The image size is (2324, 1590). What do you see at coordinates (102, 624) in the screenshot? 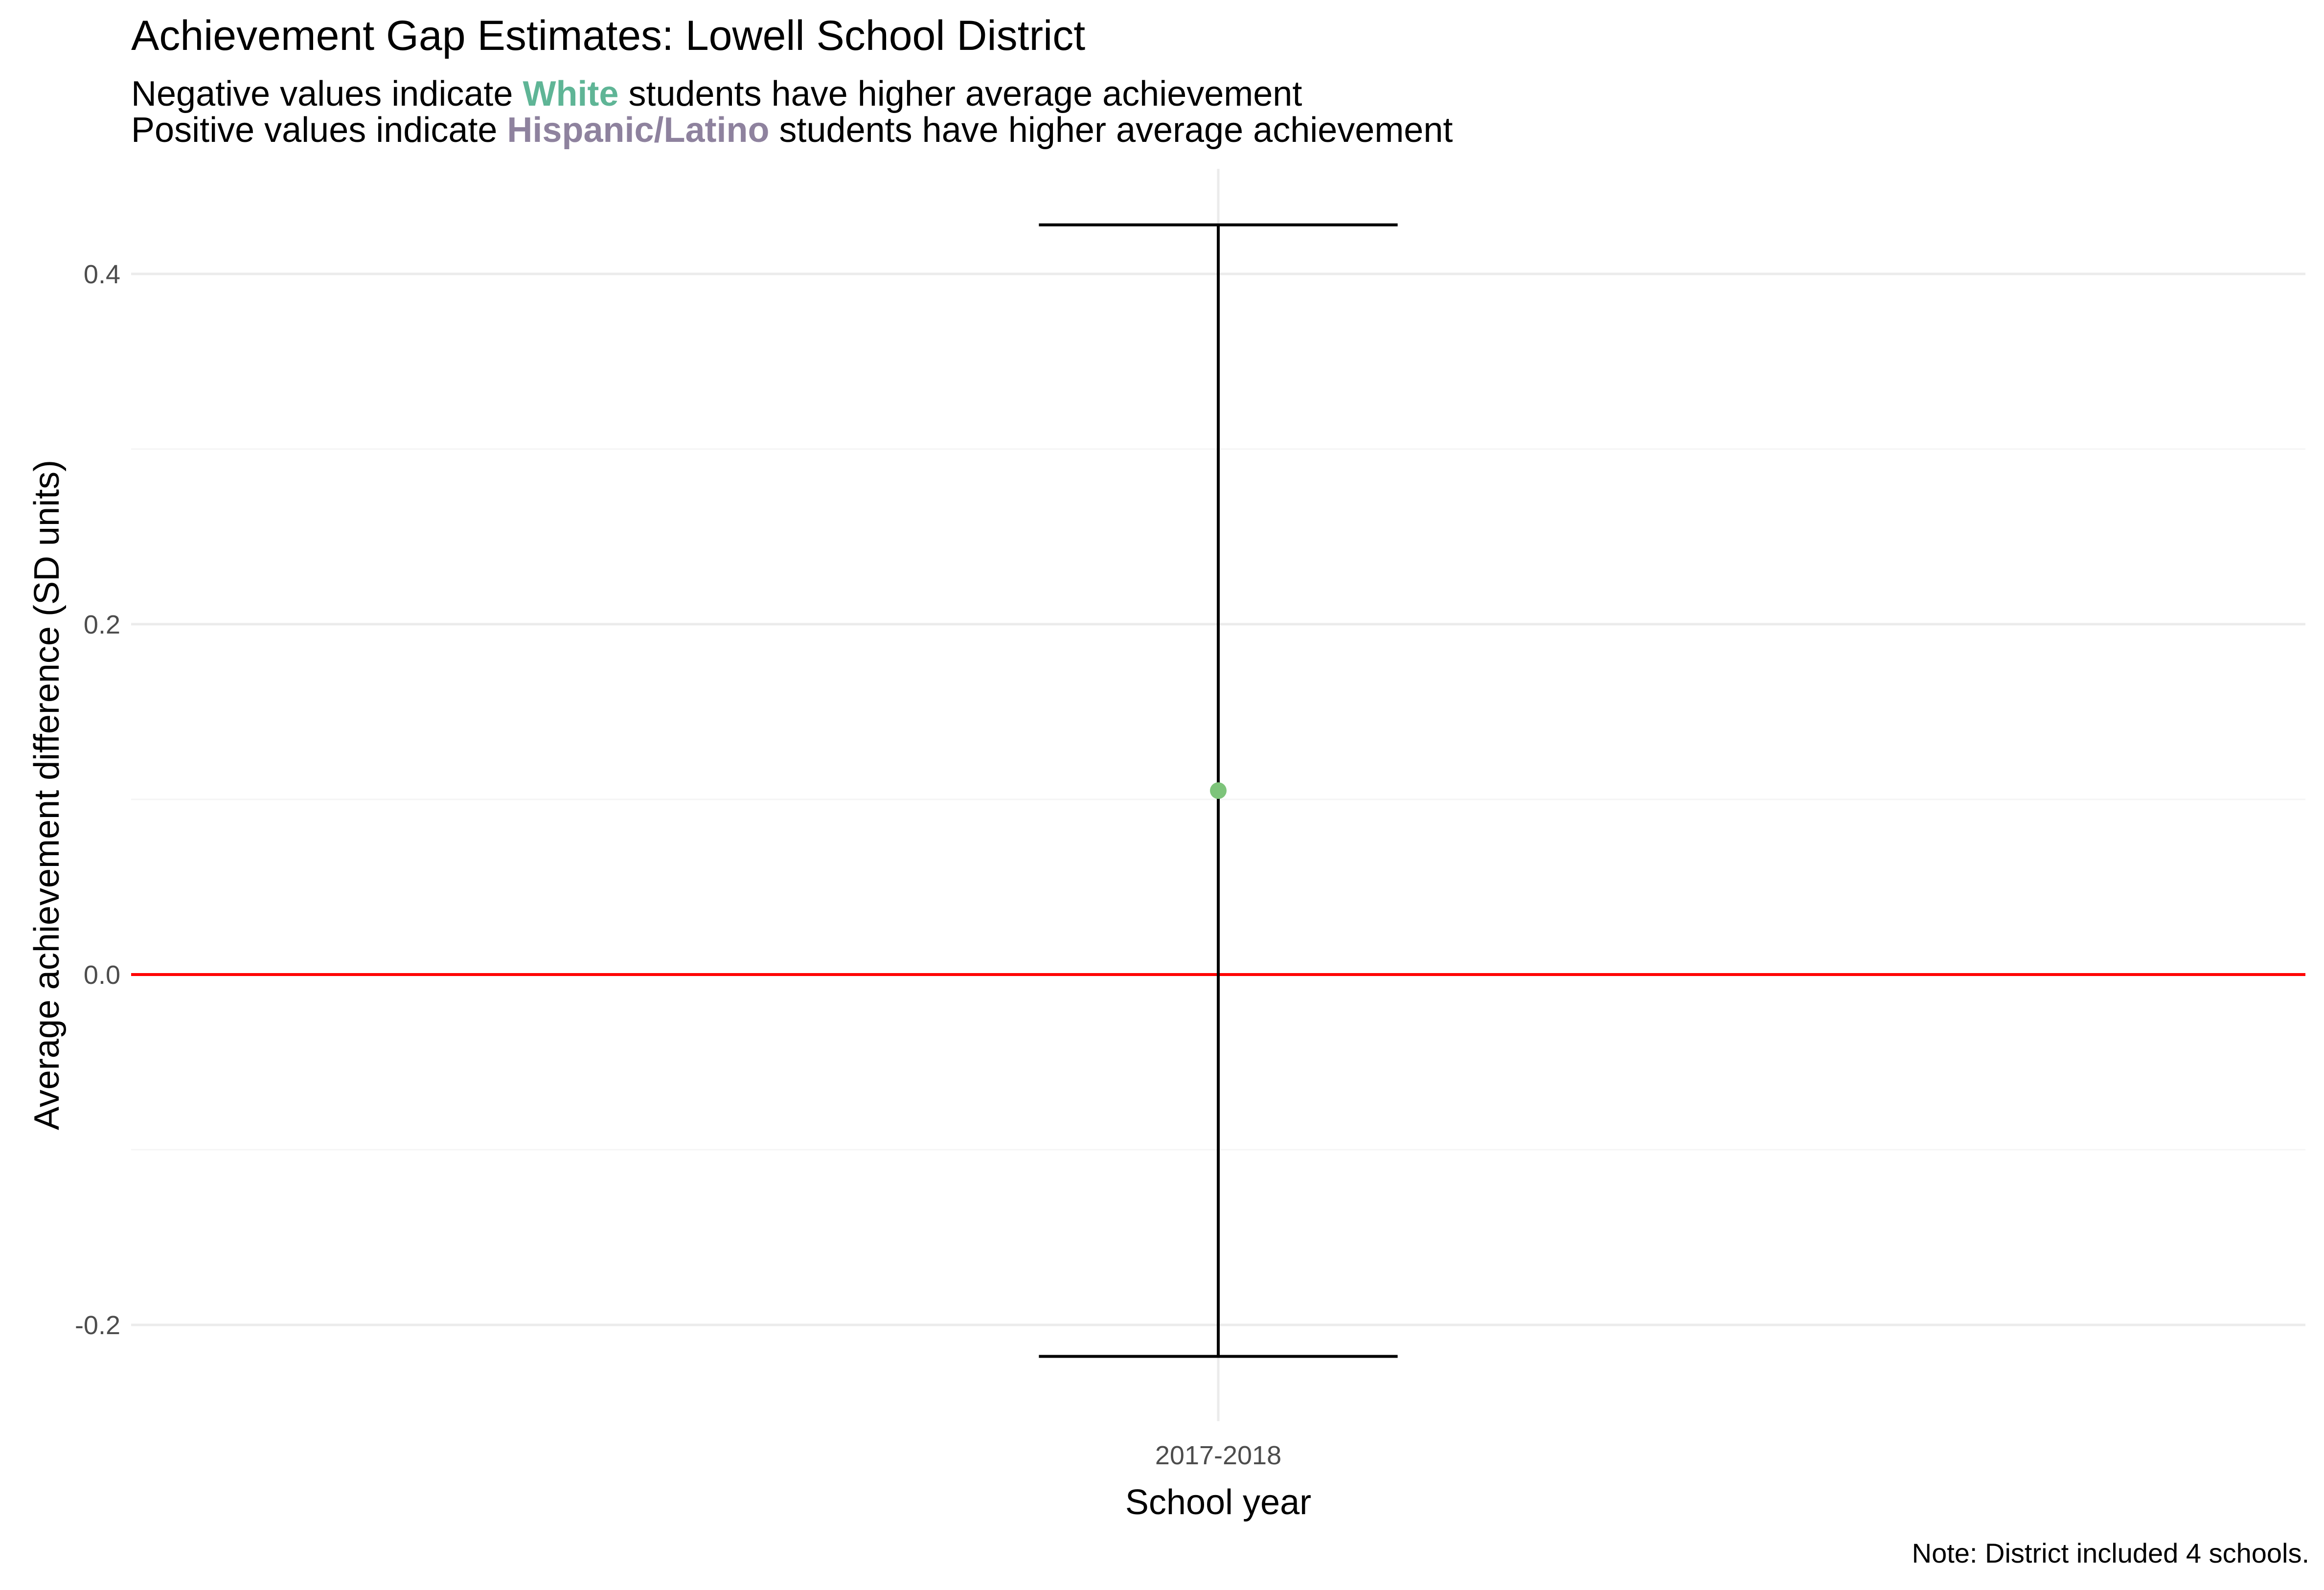
I see `y-tick-label: 0.2` at bounding box center [102, 624].